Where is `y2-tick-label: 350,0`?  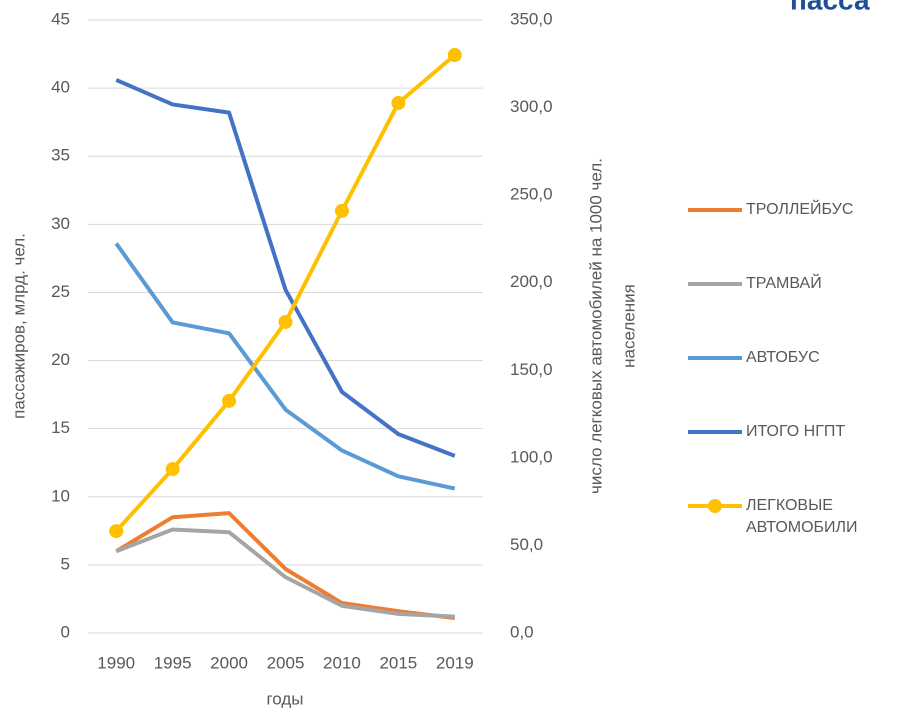
y2-tick-label: 350,0 is located at coordinates (531, 18).